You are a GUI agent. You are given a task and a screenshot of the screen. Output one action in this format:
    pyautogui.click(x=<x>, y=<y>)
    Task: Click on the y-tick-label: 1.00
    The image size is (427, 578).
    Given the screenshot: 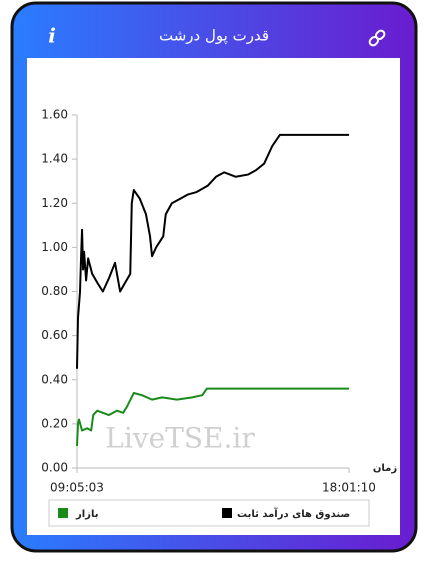 What is the action you would take?
    pyautogui.click(x=54, y=247)
    